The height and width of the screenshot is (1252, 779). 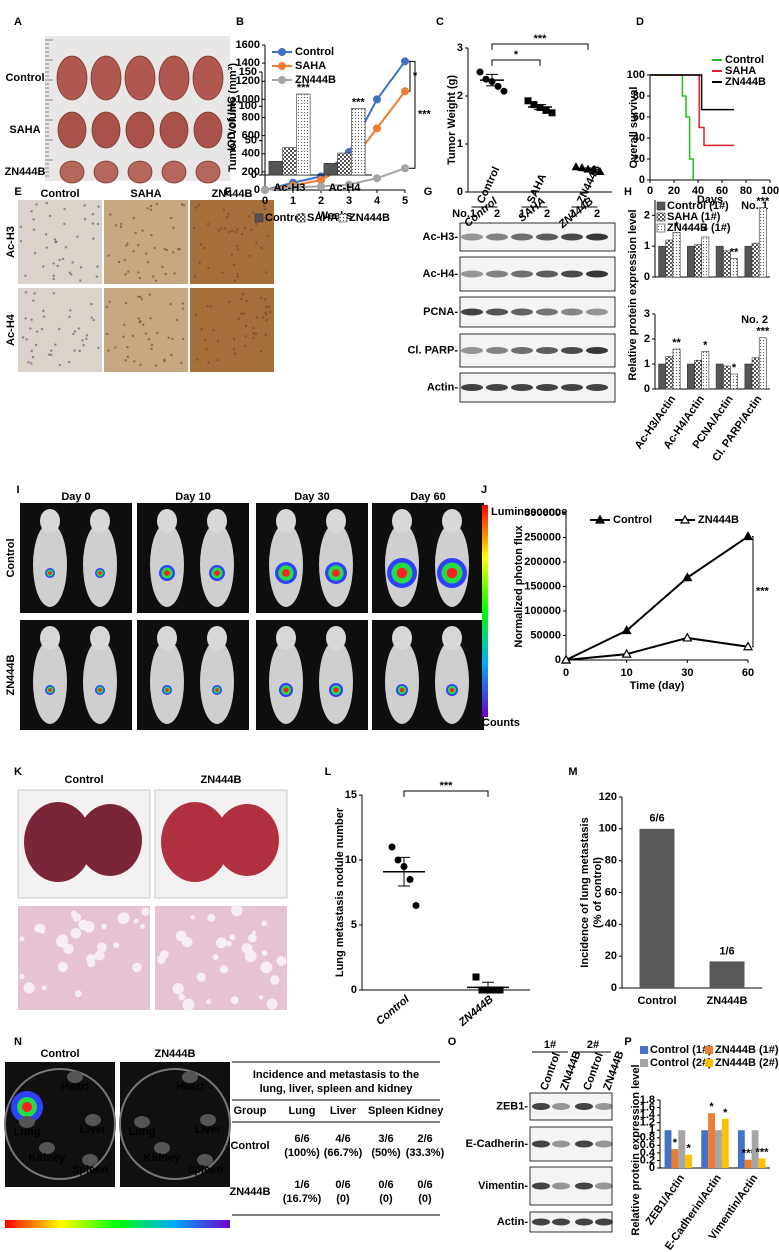 I want to click on y-tick-label: 0.8, so click(x=647, y=1138).